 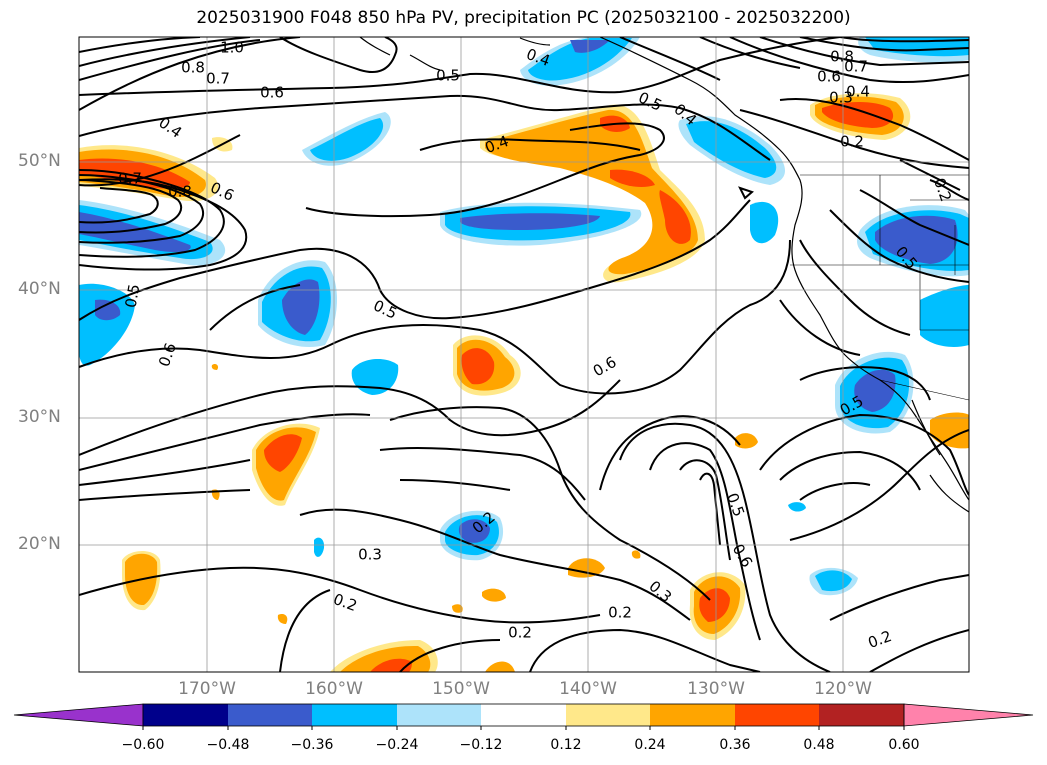 I want to click on lon-label-150w: 150°W, so click(x=461, y=689).